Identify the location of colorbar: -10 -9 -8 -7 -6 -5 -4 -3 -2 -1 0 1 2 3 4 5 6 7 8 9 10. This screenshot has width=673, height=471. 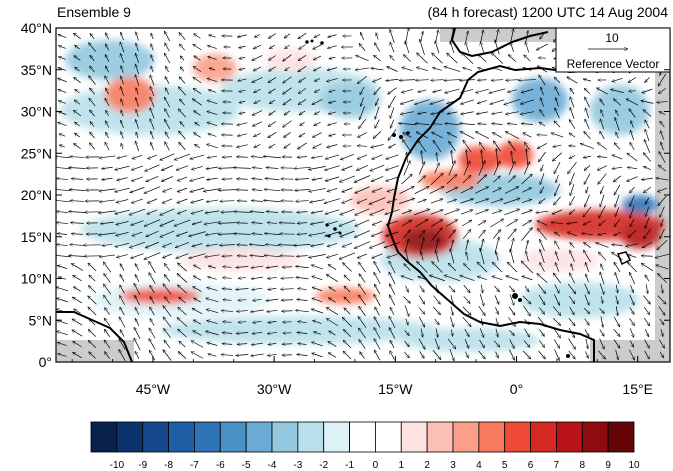
(365, 446).